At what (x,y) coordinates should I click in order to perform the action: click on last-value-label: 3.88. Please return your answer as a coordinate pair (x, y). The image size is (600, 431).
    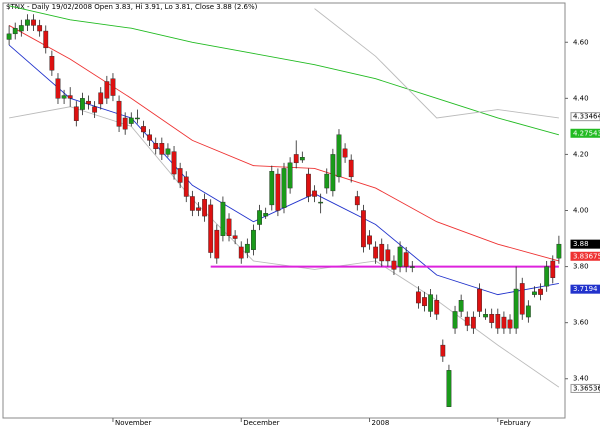
    Looking at the image, I should click on (581, 244).